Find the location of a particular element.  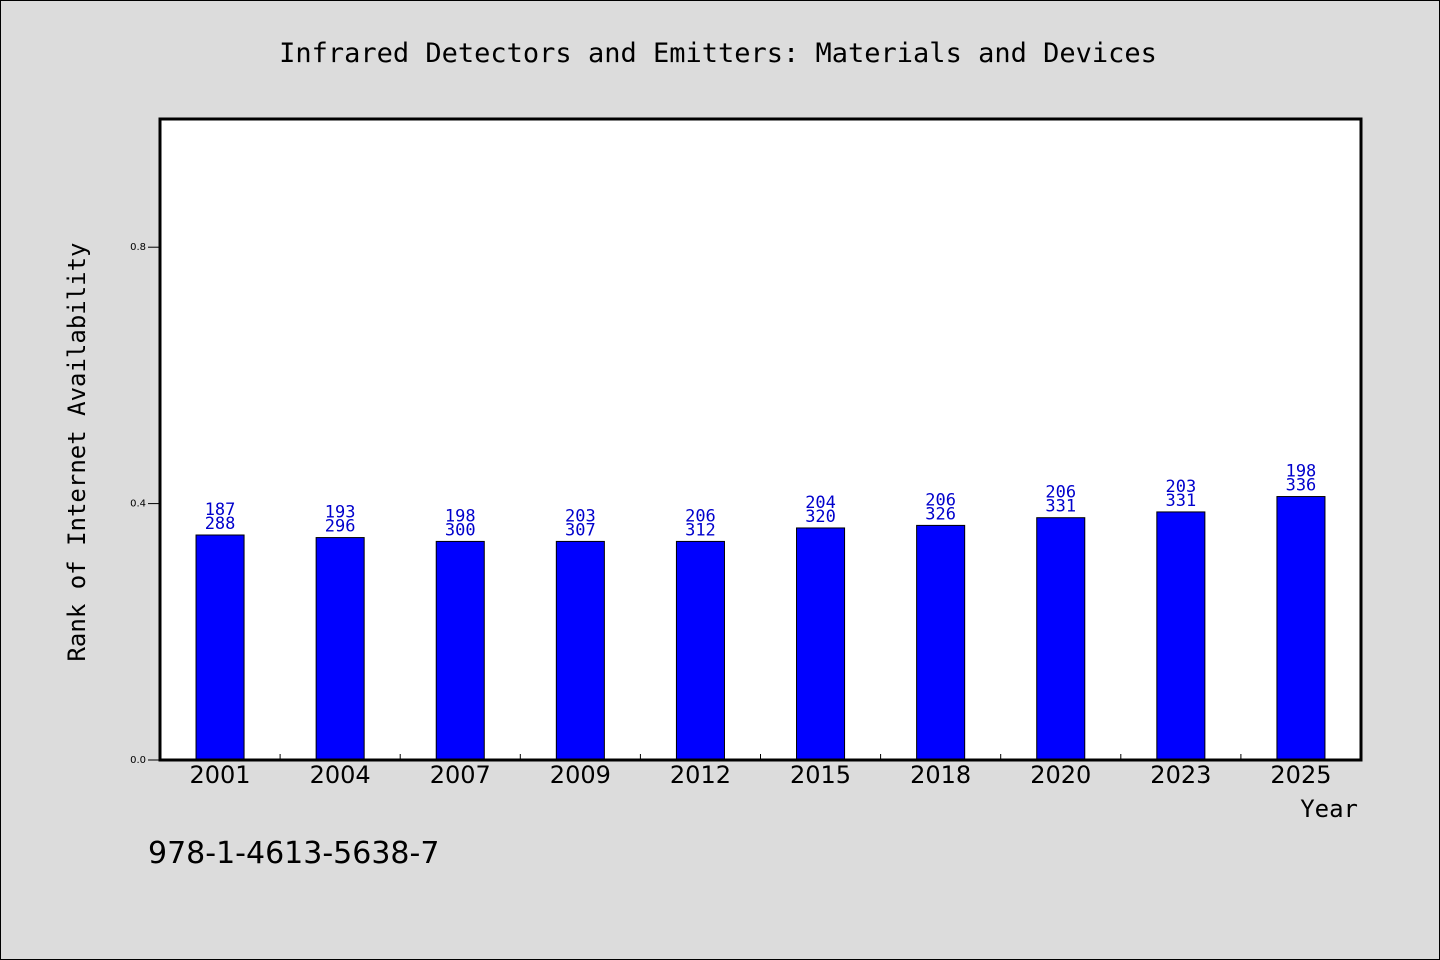

bar-label-top-2025: 198 is located at coordinates (1301, 472).